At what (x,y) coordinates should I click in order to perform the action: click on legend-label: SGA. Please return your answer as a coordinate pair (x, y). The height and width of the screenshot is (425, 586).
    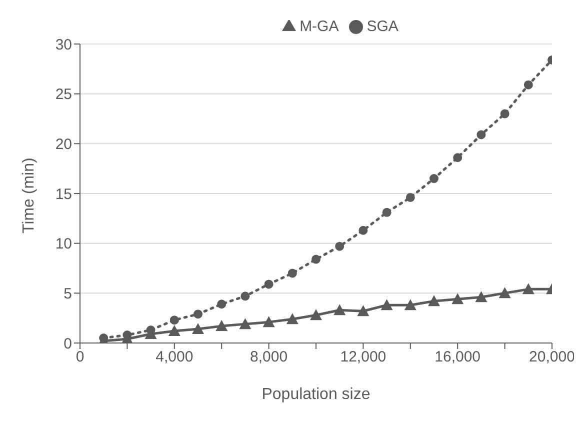
    Looking at the image, I should click on (382, 26).